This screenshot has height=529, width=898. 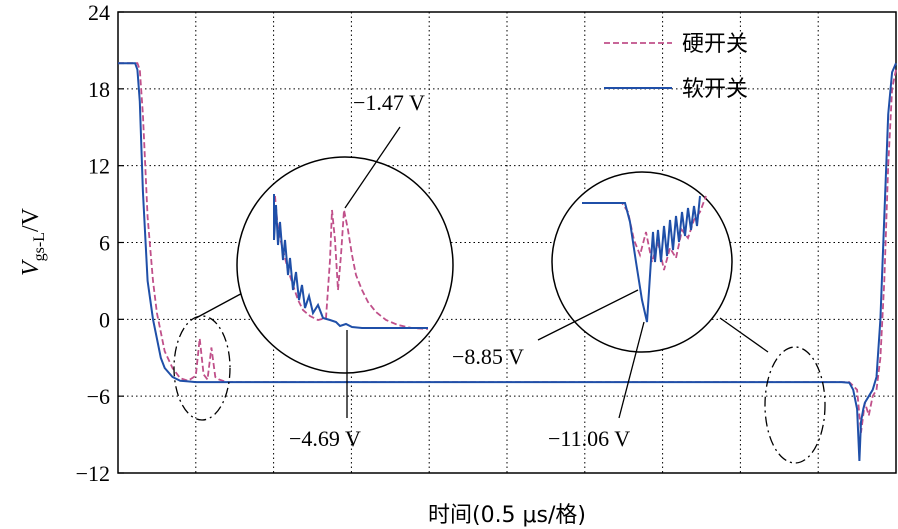 I want to click on y-ticks: 24 18 12 6 0 −6 −12, so click(x=100, y=243).